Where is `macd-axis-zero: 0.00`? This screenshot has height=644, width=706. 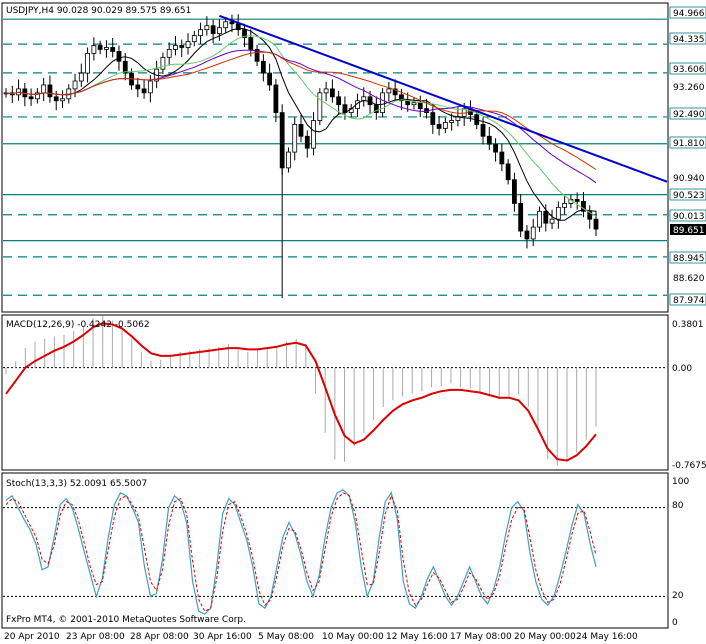
macd-axis-zero: 0.00 is located at coordinates (682, 369).